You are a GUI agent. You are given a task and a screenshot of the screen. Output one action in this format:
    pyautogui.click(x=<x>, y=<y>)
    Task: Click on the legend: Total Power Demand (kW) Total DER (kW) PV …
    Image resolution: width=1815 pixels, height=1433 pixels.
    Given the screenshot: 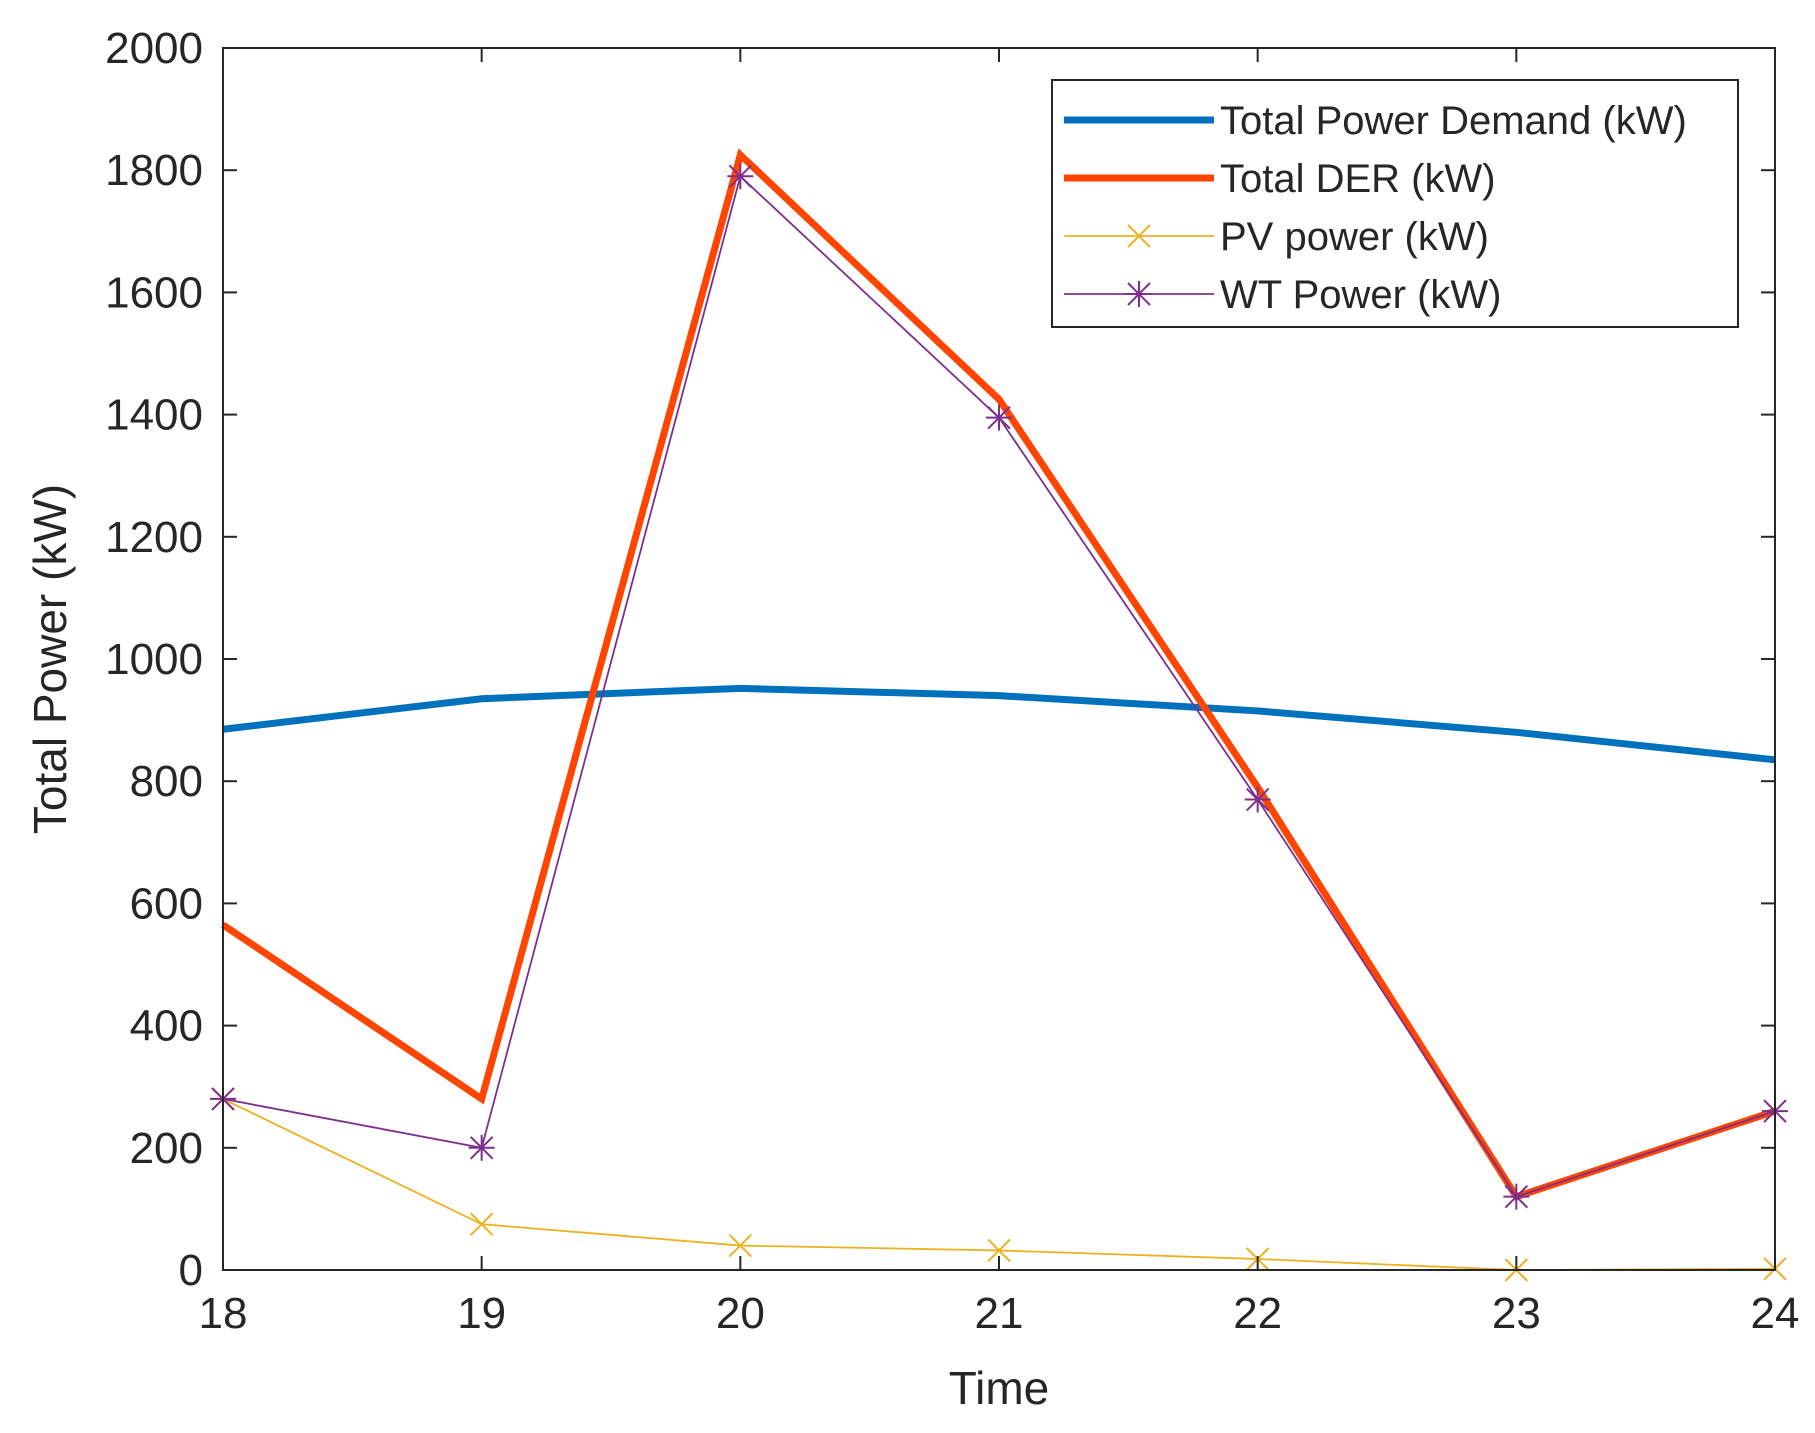 What is the action you would take?
    pyautogui.click(x=1395, y=203)
    